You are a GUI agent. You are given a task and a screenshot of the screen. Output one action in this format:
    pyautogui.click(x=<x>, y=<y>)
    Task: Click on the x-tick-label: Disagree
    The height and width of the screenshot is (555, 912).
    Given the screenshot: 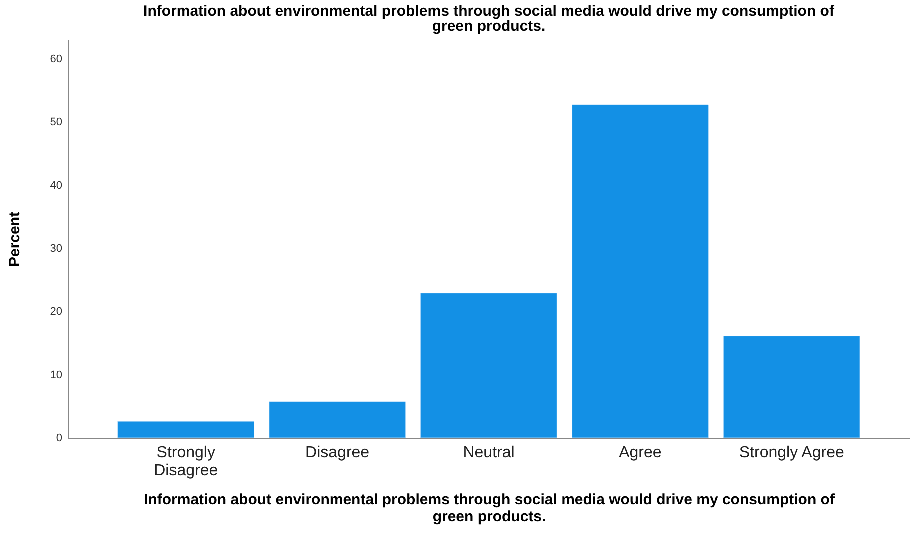 What is the action you would take?
    pyautogui.click(x=338, y=453)
    